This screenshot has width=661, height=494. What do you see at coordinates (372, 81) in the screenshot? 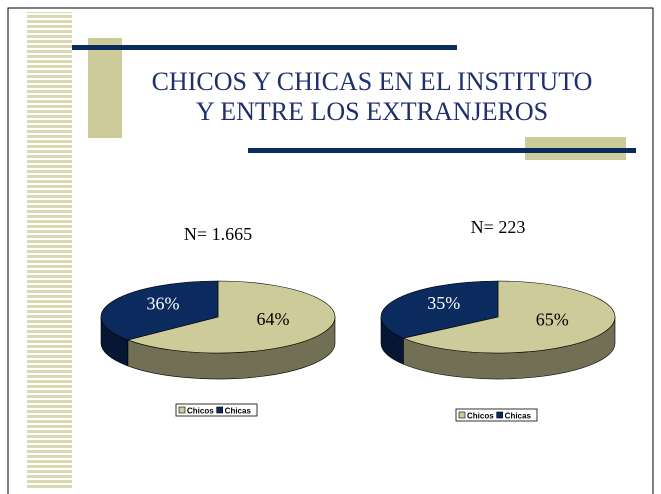
I see `slide-title: CHICOS Y CHICAS EN EL INSTITUTO` at bounding box center [372, 81].